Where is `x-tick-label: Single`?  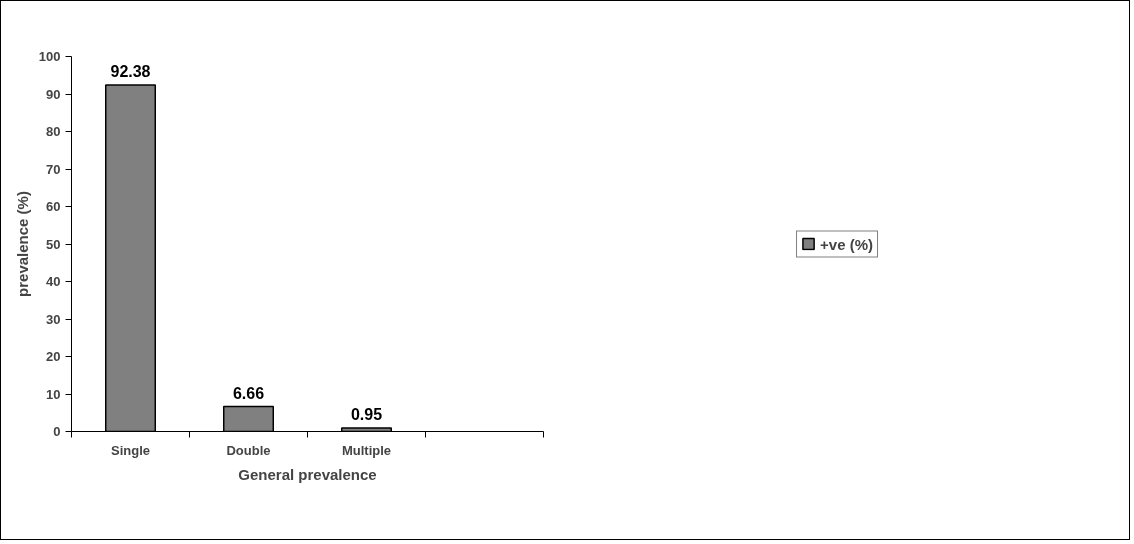
x-tick-label: Single is located at coordinates (131, 450).